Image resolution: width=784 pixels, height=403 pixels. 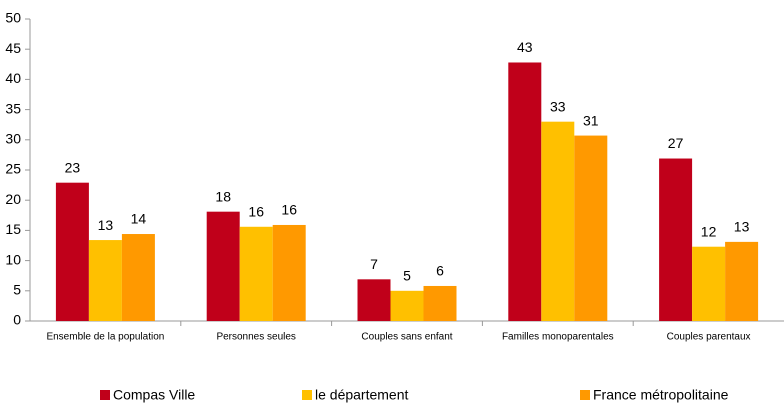 I want to click on y-tick-label: 35, so click(x=13, y=108).